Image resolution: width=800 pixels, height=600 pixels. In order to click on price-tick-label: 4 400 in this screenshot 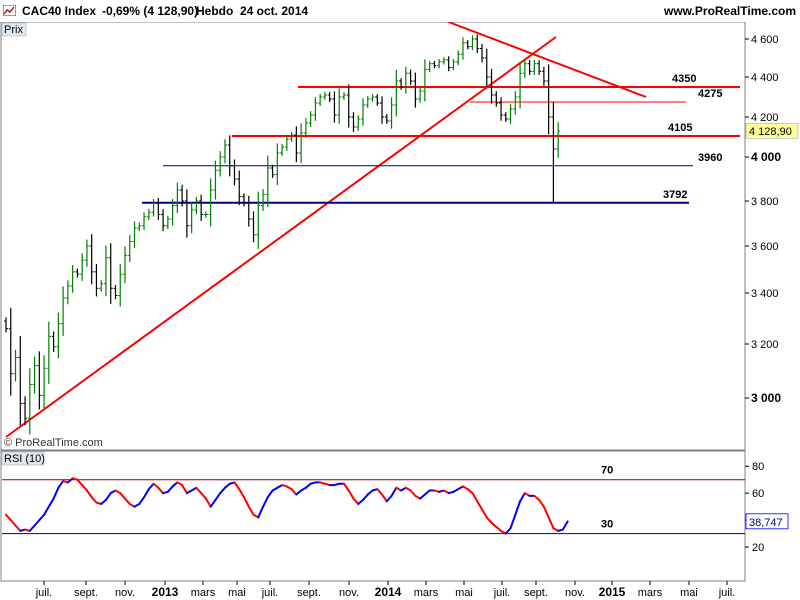, I will do `click(765, 78)`.